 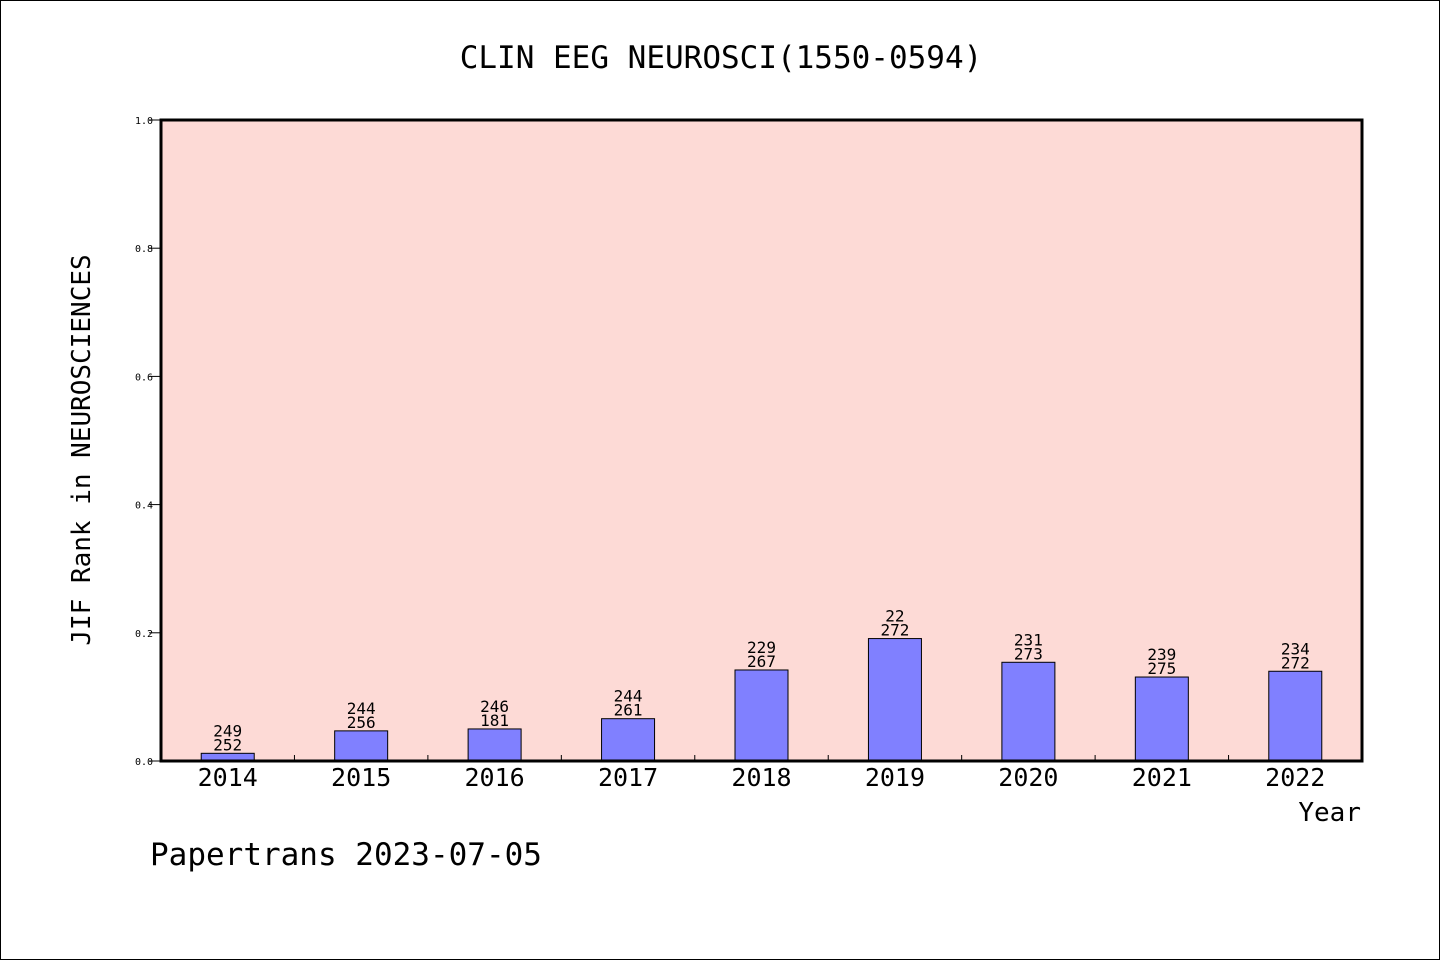 I want to click on bar-label-top: 249, so click(x=227, y=730).